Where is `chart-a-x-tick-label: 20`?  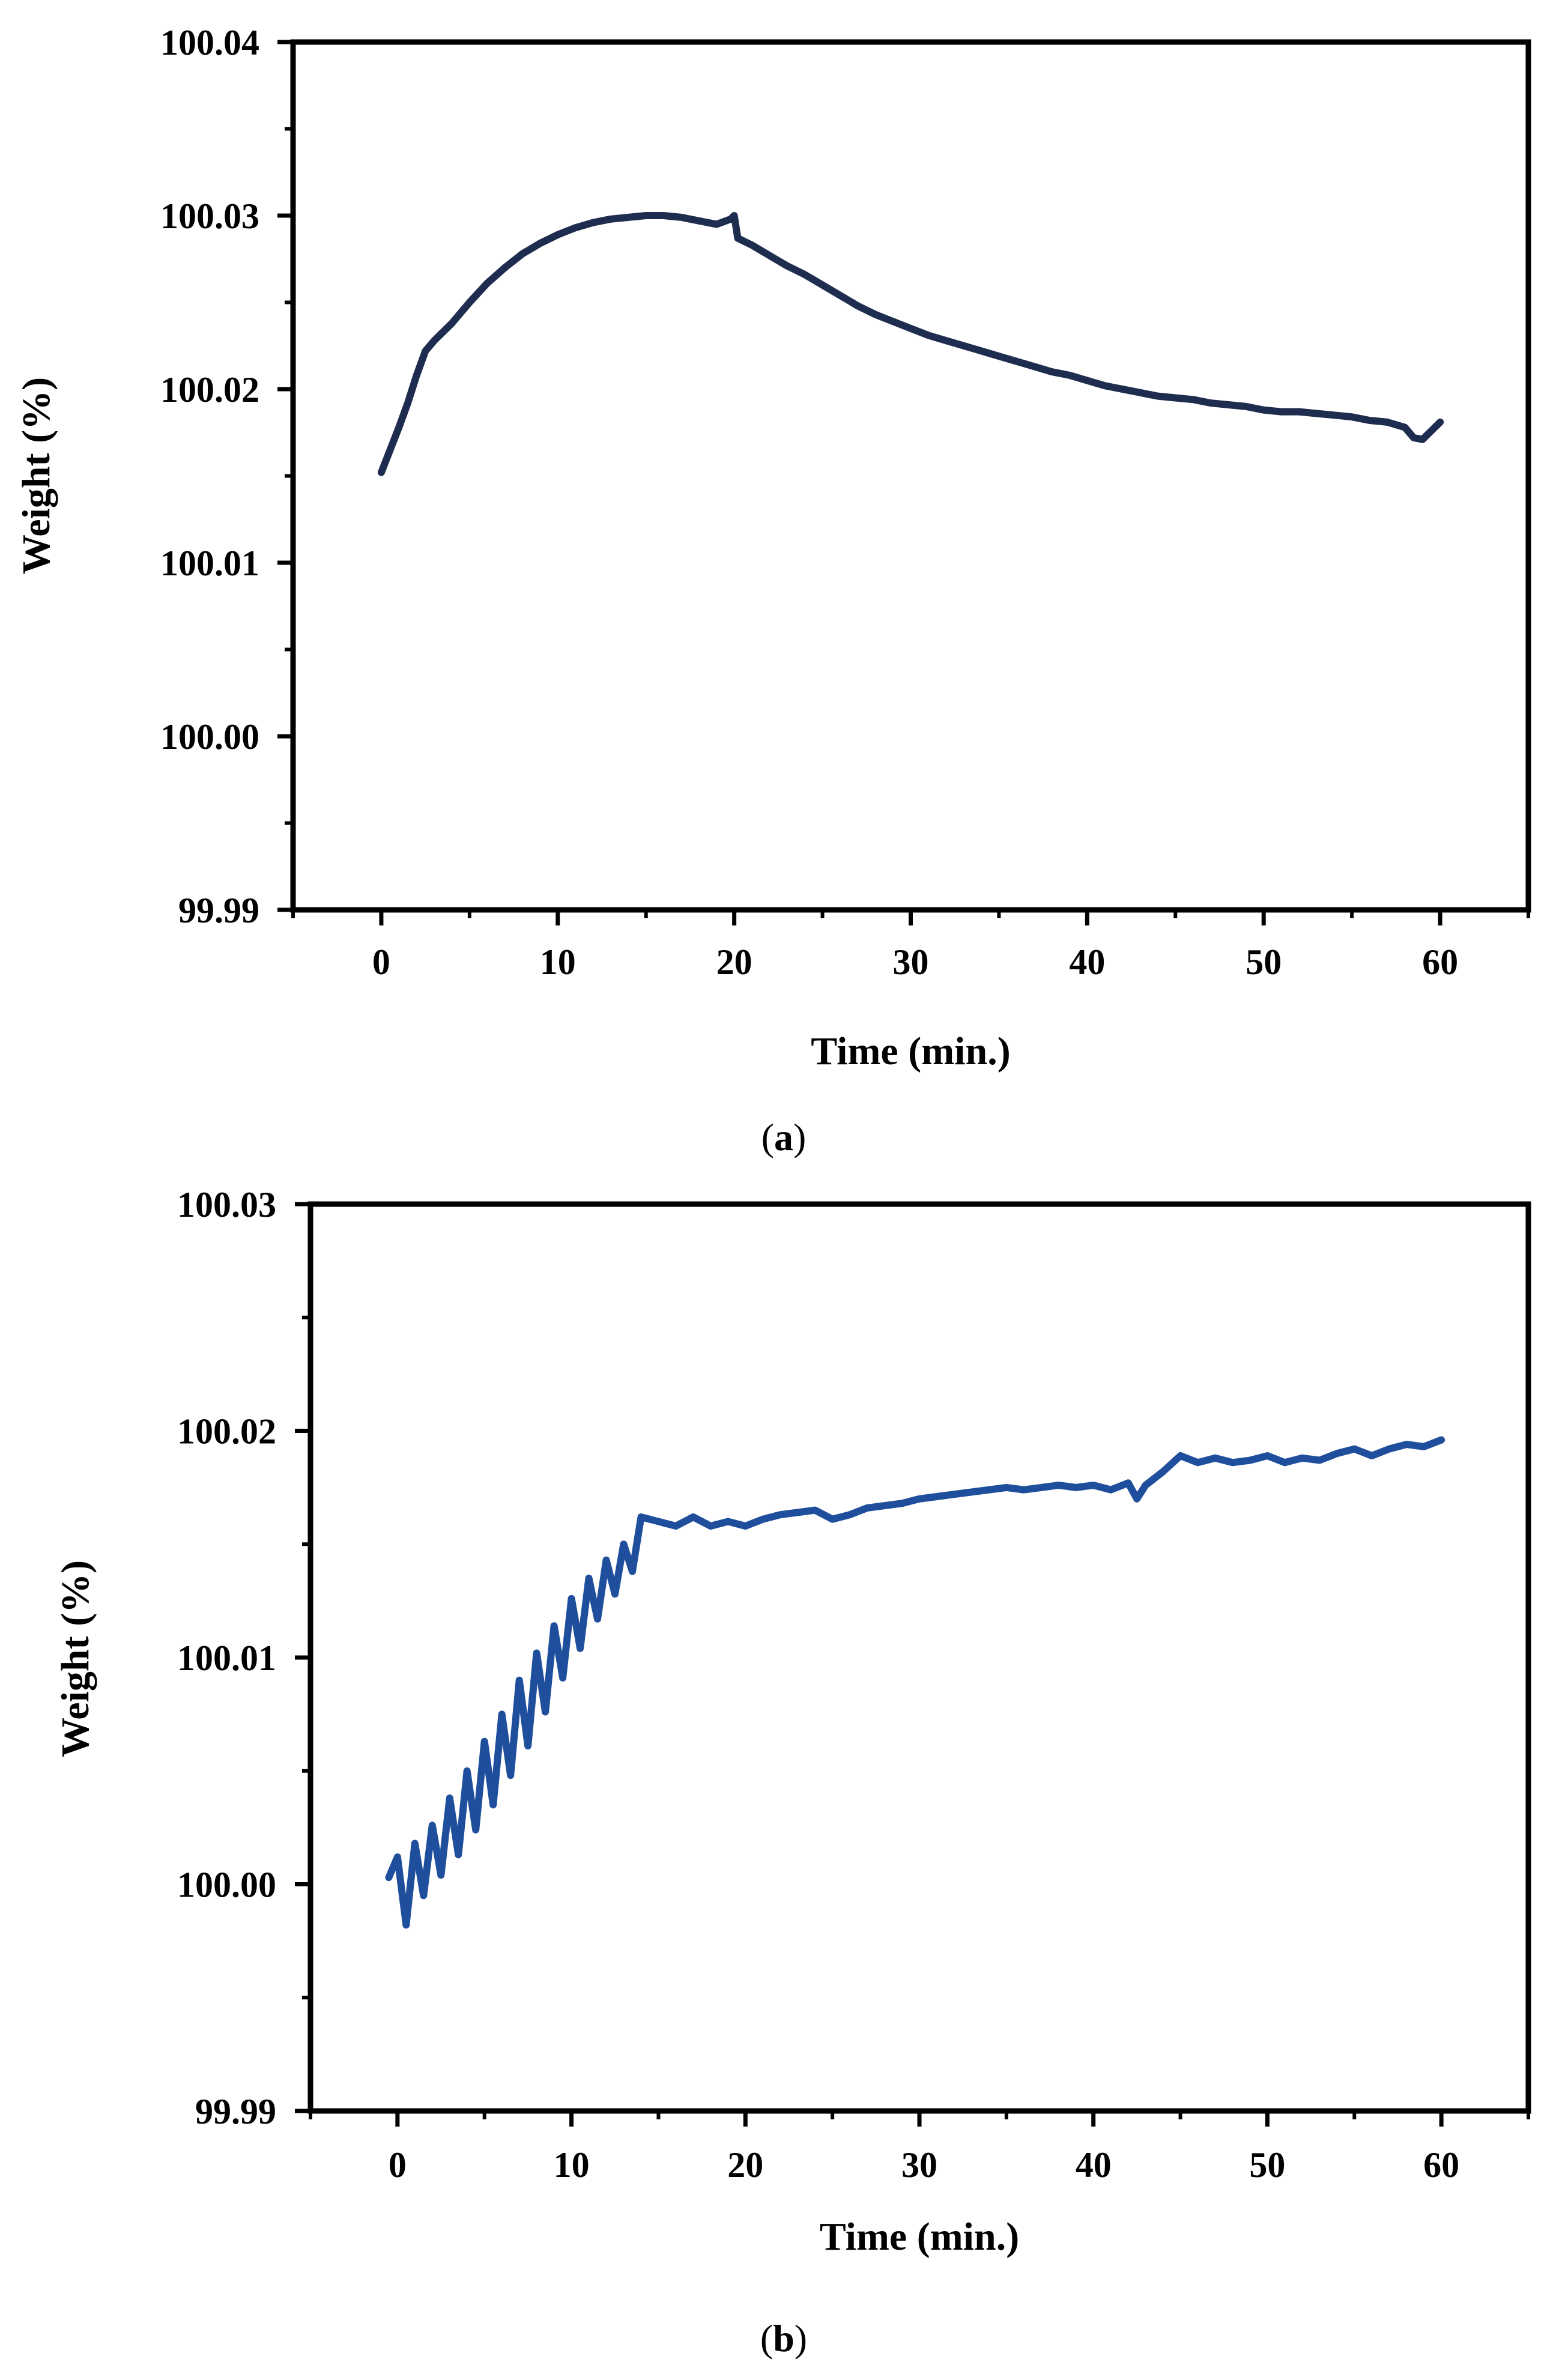 chart-a-x-tick-label: 20 is located at coordinates (734, 962).